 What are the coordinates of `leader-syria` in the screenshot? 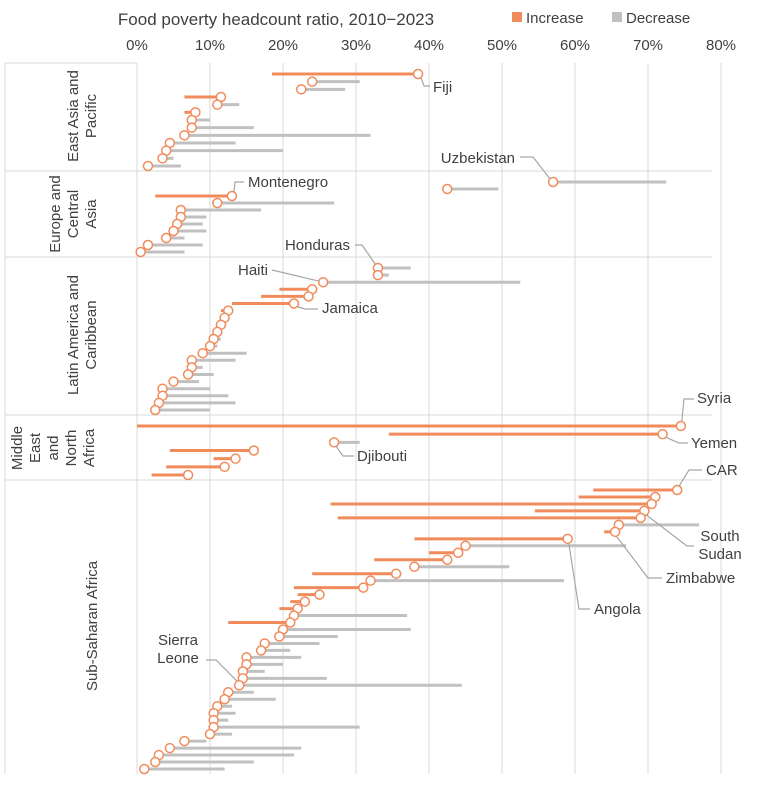 It's located at (687, 410).